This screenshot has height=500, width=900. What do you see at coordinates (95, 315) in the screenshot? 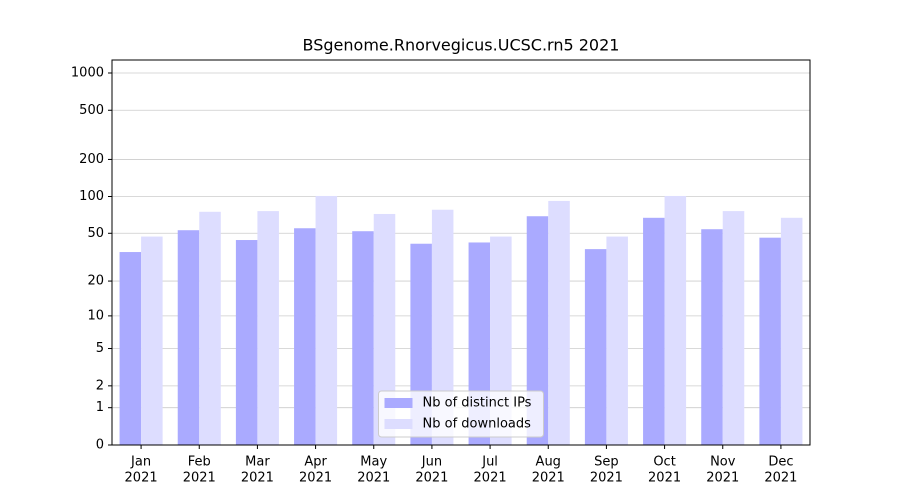
I see `y-tick-label: 10` at bounding box center [95, 315].